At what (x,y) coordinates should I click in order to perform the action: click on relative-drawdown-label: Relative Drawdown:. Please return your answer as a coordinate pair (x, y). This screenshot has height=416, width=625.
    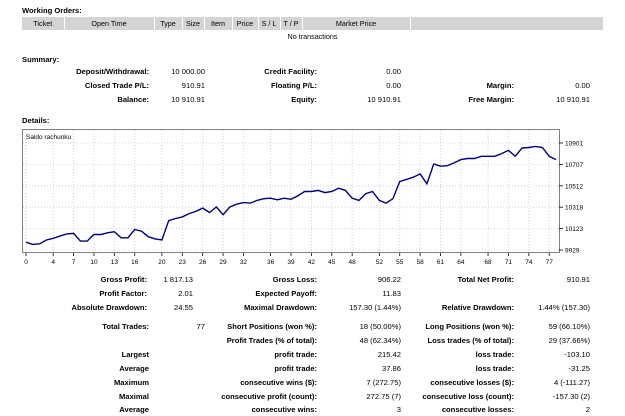
    Looking at the image, I should click on (477, 307).